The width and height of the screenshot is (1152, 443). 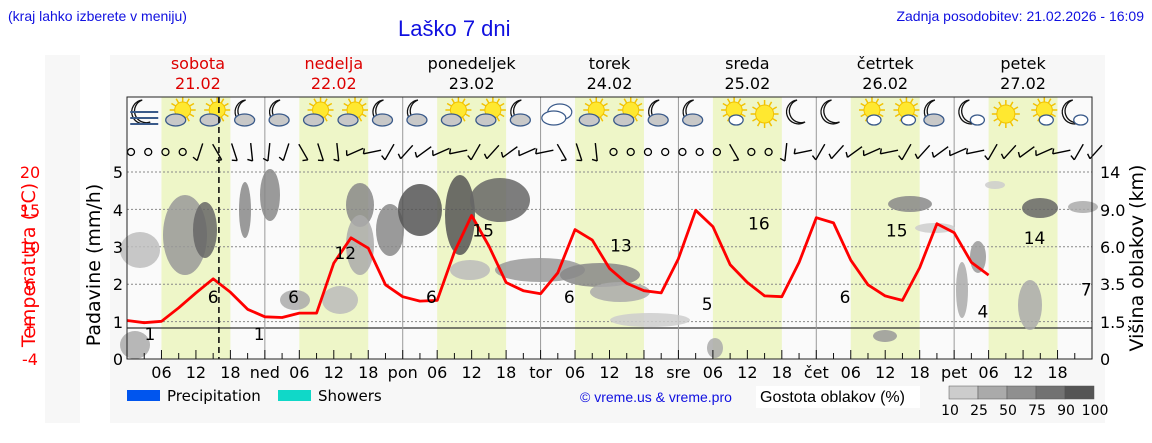 What do you see at coordinates (950, 411) in the screenshot?
I see `cloud-density-step: 10` at bounding box center [950, 411].